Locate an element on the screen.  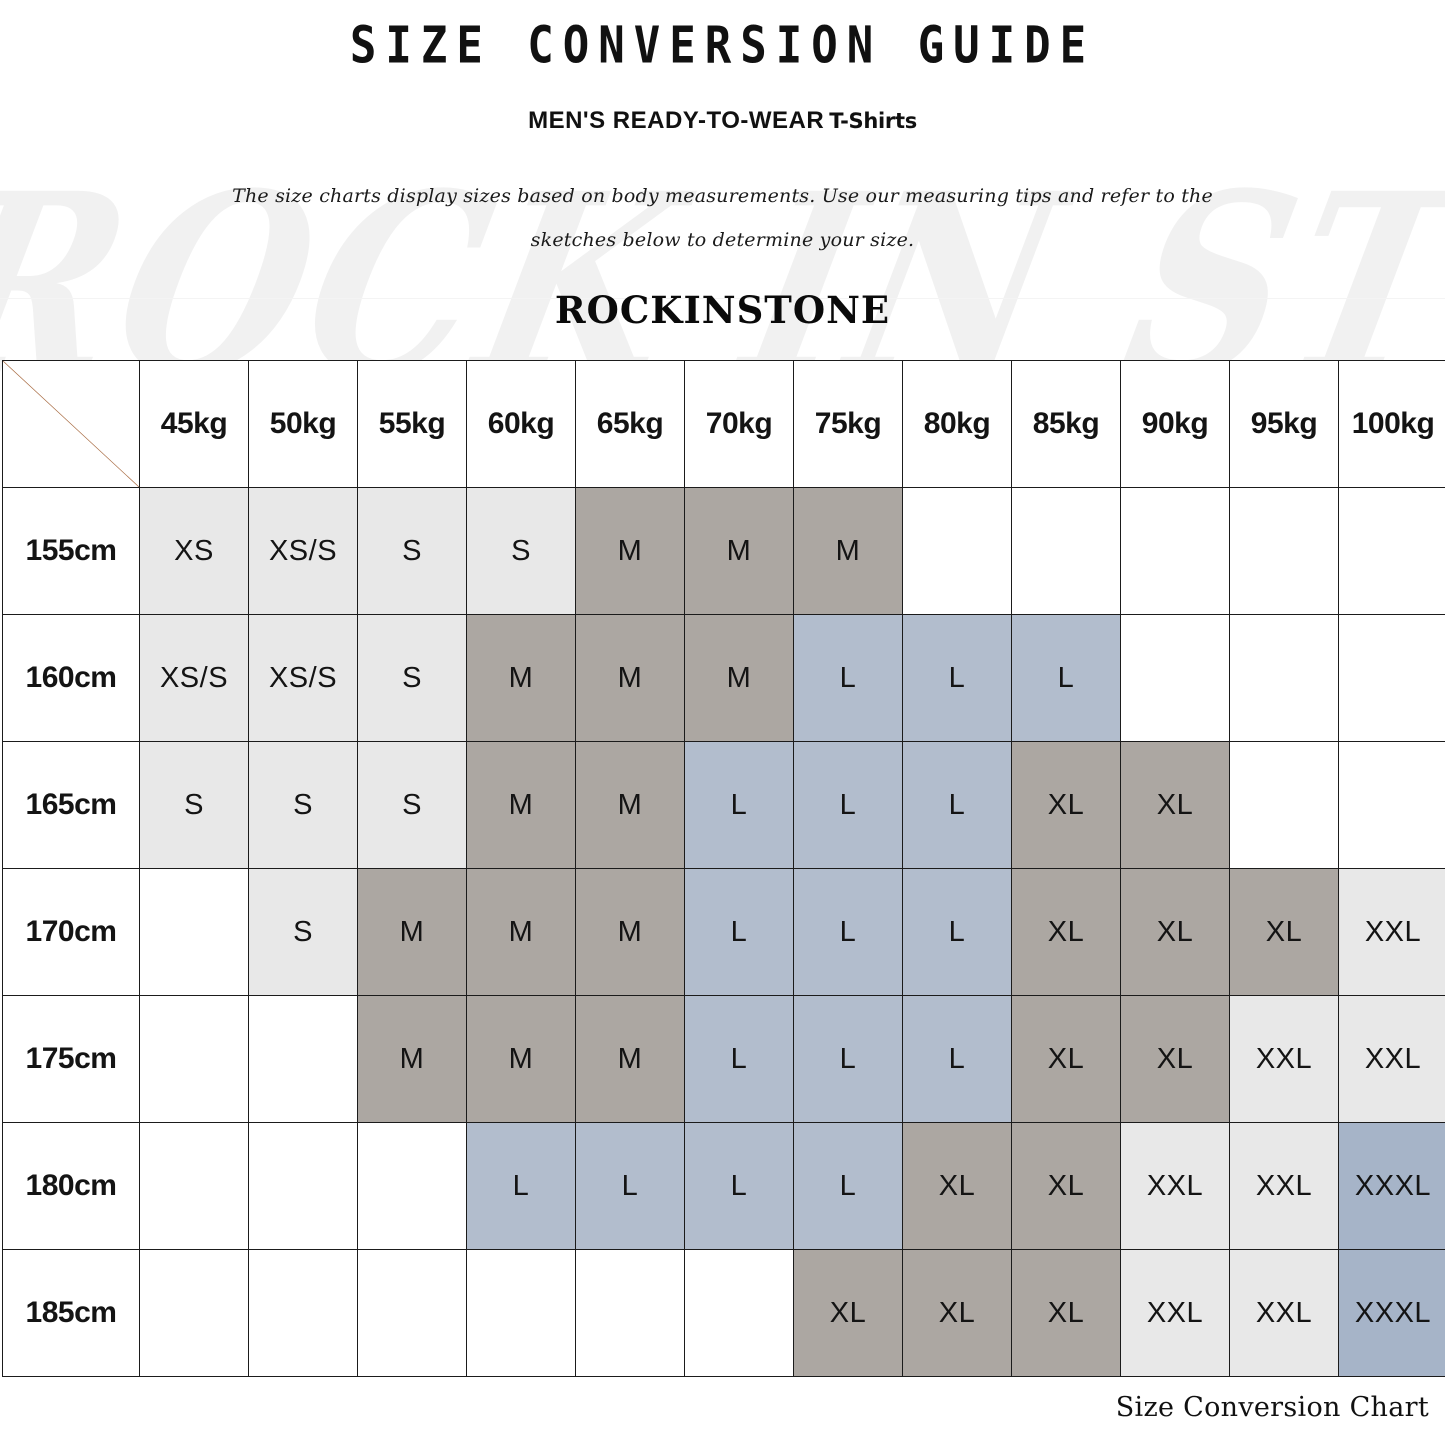
row-header-height: 155cm is located at coordinates (71, 551).